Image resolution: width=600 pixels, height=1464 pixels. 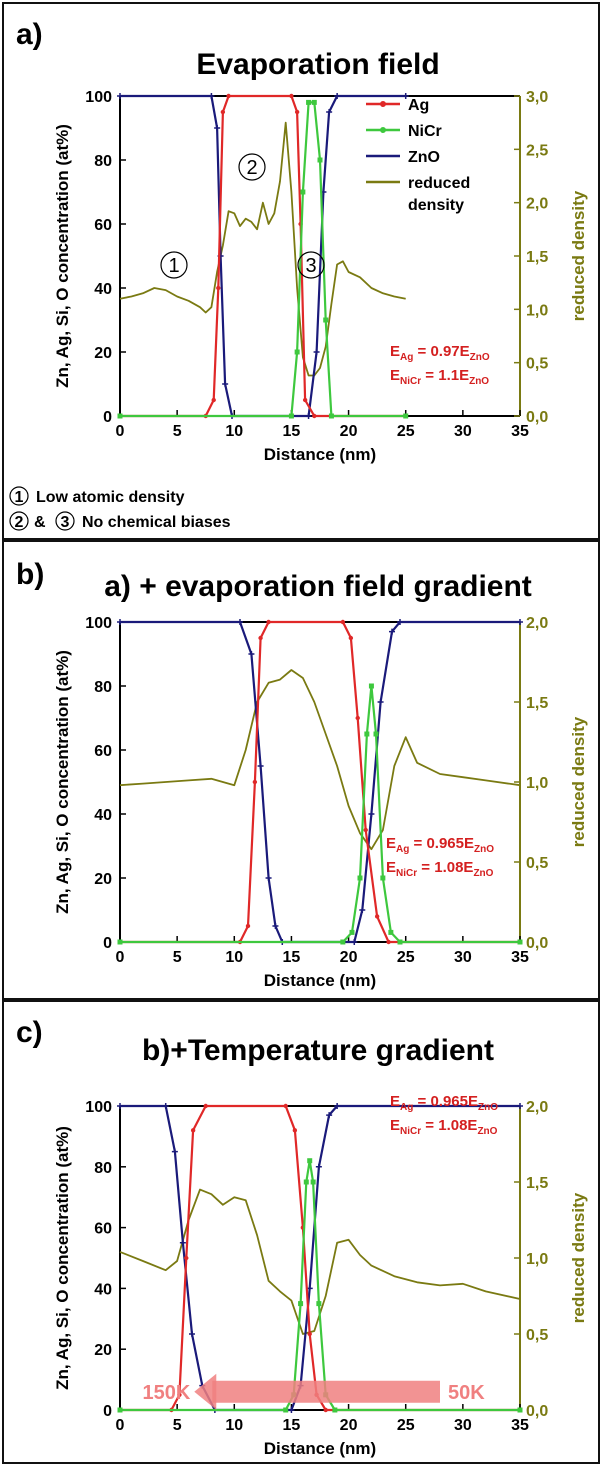 I want to click on chart-c-series-ag, so click(x=320, y=1258).